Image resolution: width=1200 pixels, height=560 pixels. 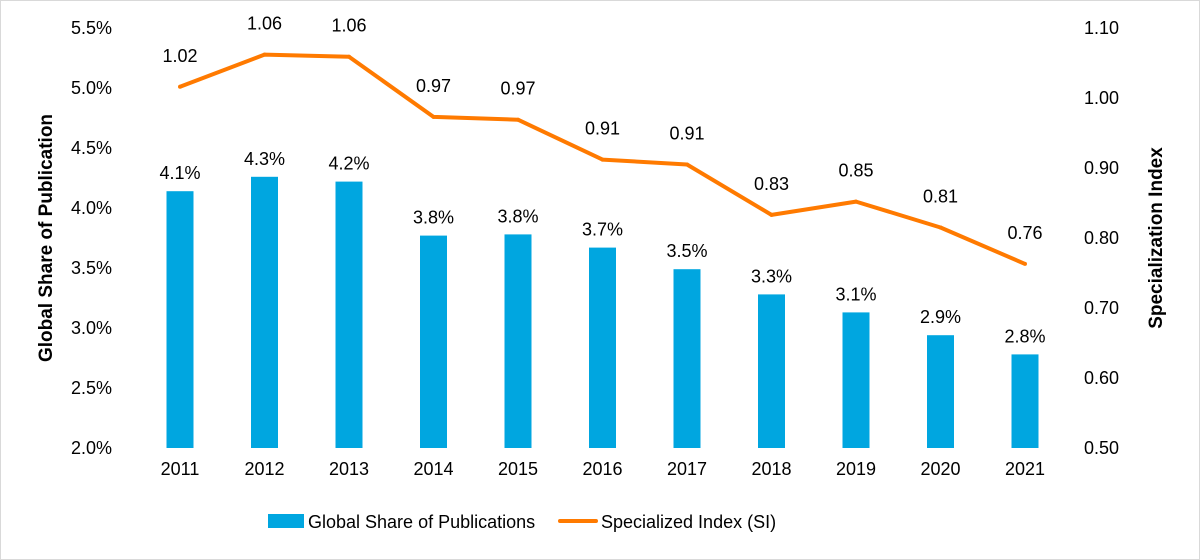 I want to click on x-tick: 2018, so click(x=771, y=469).